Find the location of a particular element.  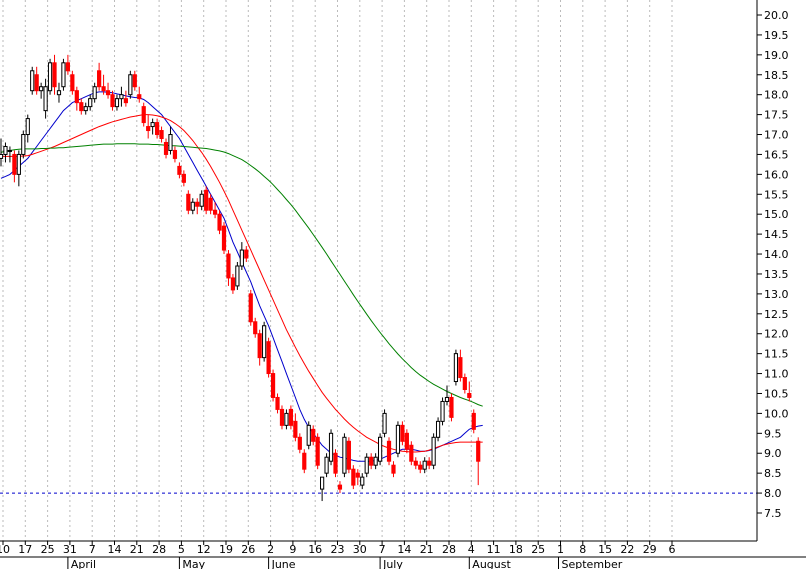

x-tick-label: 28 is located at coordinates (159, 549).